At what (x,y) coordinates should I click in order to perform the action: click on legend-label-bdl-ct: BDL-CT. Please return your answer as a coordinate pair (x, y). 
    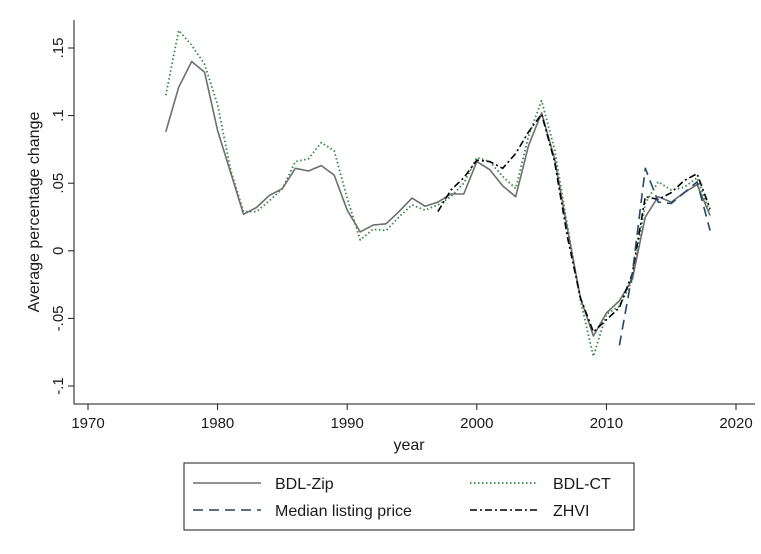
    Looking at the image, I should click on (582, 484).